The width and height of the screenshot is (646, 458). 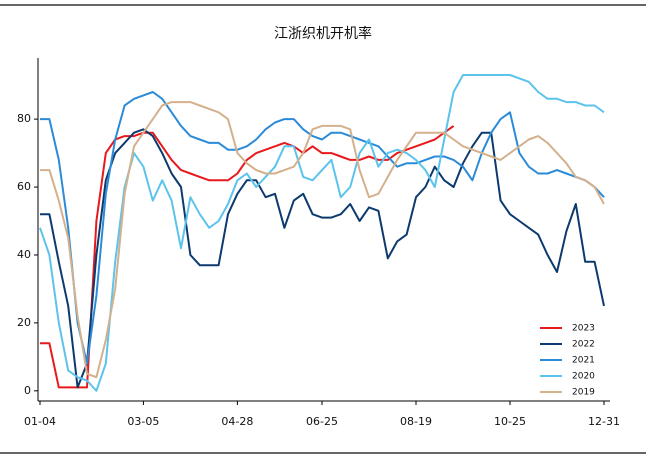 What do you see at coordinates (27, 390) in the screenshot?
I see `y-tick-label: 0` at bounding box center [27, 390].